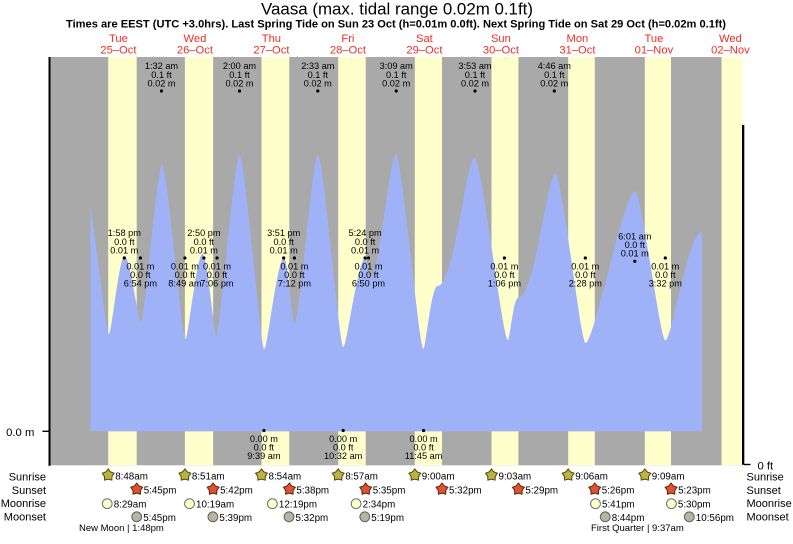  What do you see at coordinates (730, 39) in the screenshot?
I see `svg-text: Wed` at bounding box center [730, 39].